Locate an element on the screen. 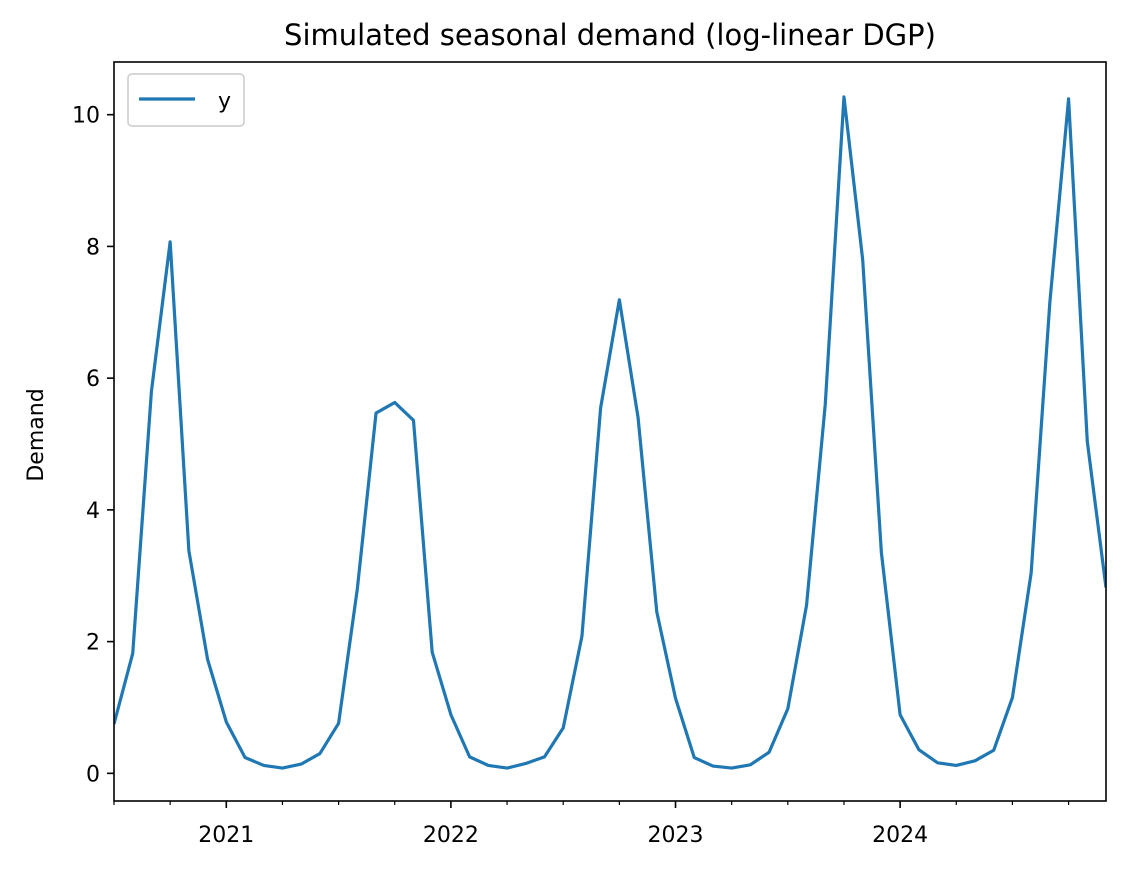 Image resolution: width=1125 pixels, height=869 pixels. y-tick-label: 10 is located at coordinates (86, 116).